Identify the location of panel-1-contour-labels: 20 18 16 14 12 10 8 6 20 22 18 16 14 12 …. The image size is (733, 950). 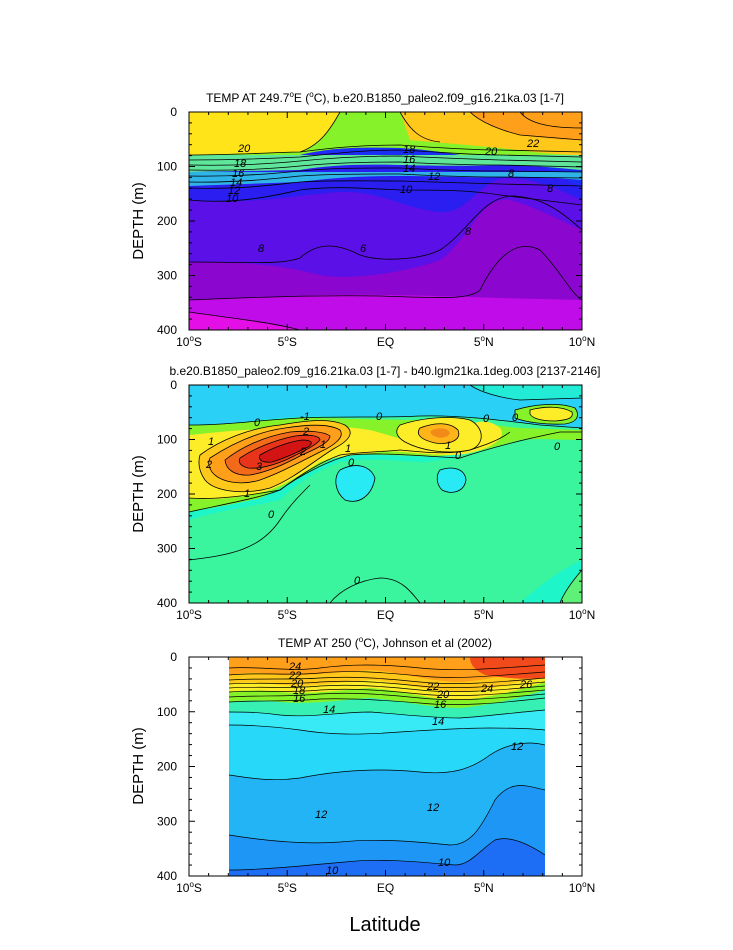
(390, 196).